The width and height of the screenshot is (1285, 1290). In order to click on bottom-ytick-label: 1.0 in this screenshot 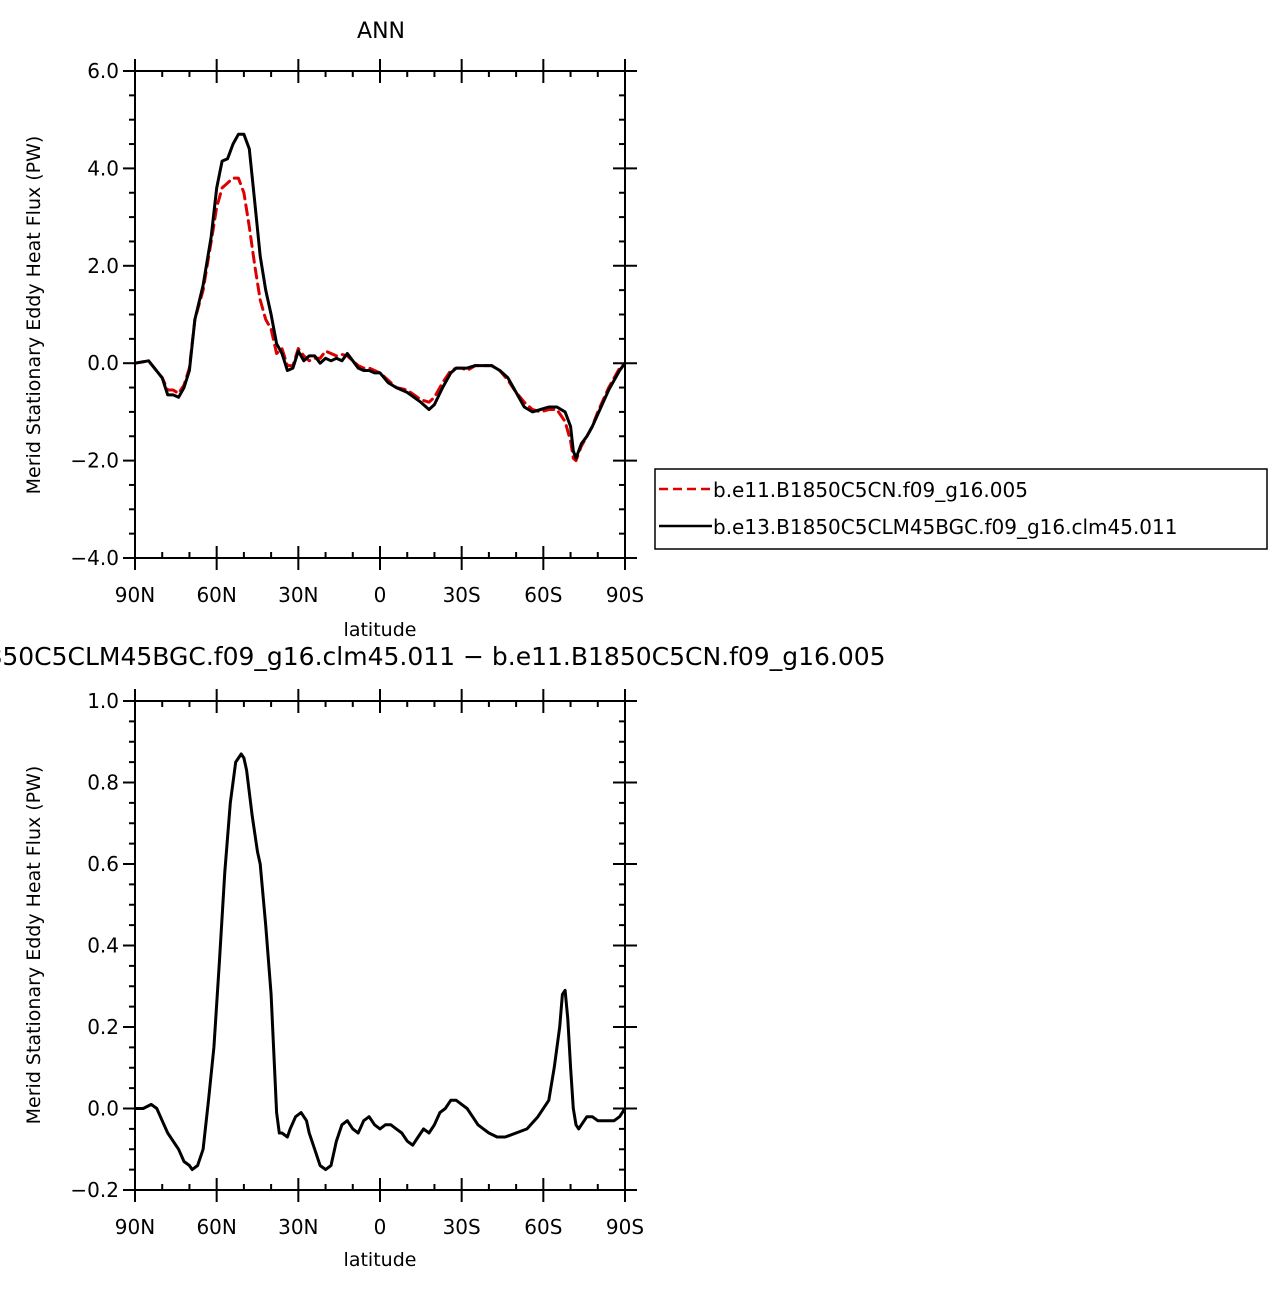, I will do `click(103, 701)`.